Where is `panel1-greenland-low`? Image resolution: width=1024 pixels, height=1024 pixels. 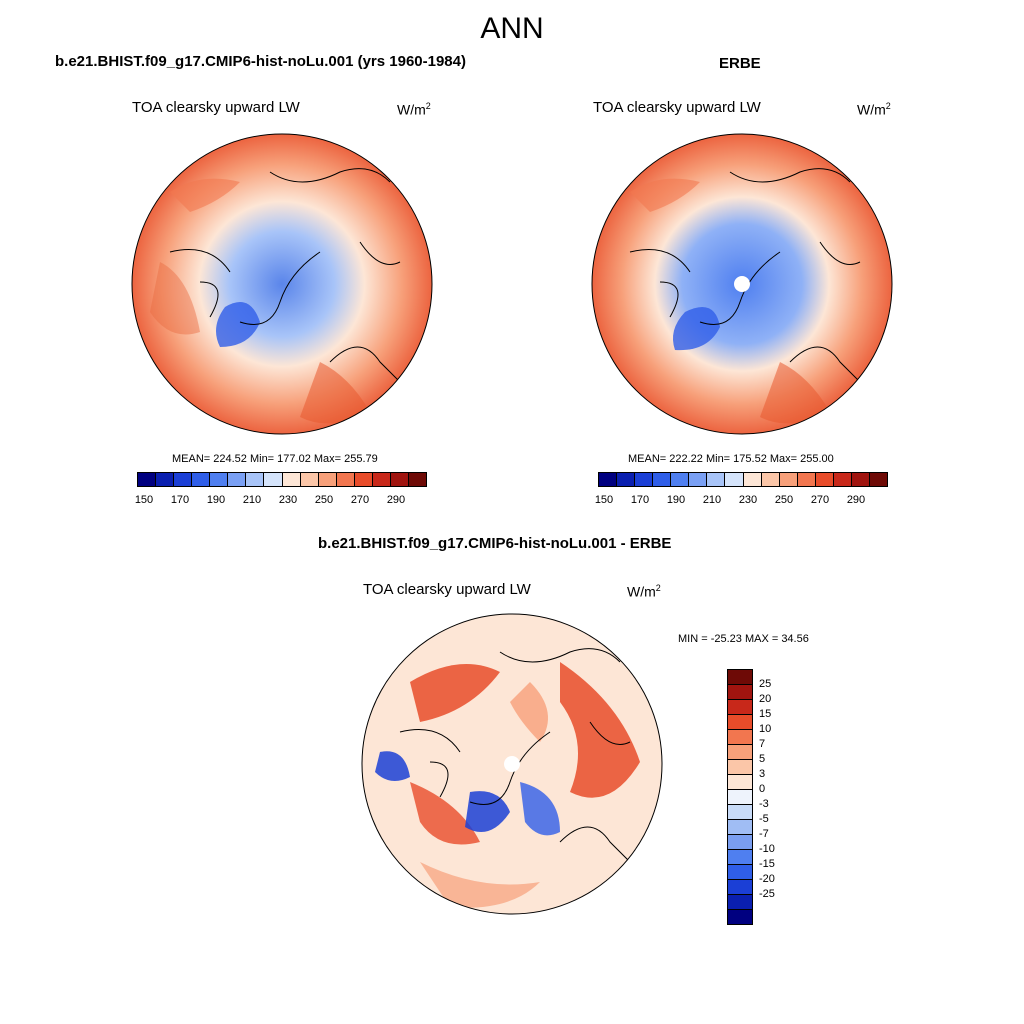
panel1-greenland-low is located at coordinates (238, 324).